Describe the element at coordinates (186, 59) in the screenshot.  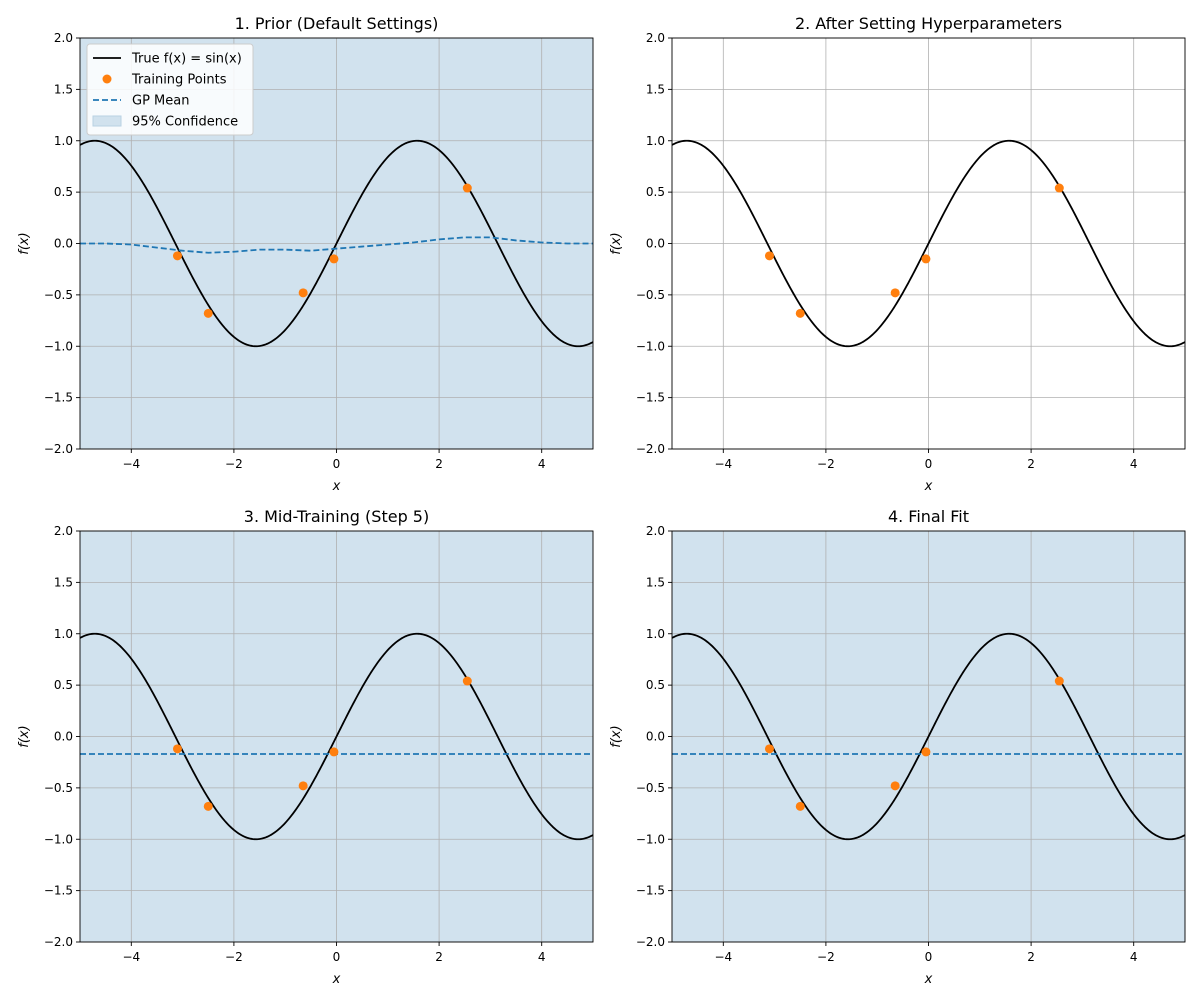
I see `legend-label: True f(x) = sin(x)` at that location.